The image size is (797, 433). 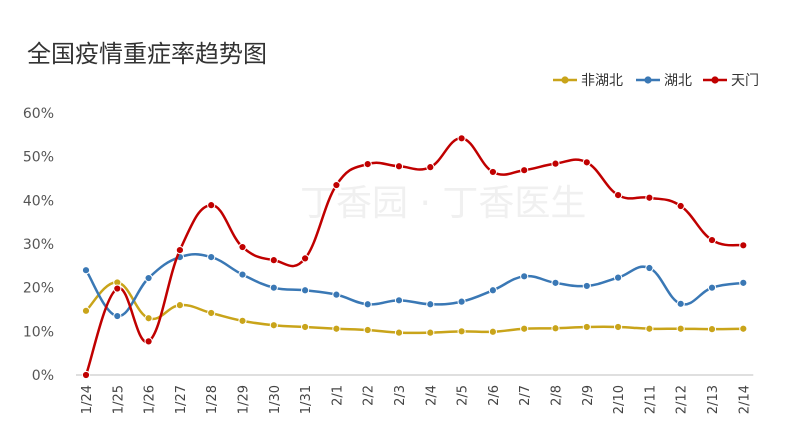 What do you see at coordinates (588, 395) in the screenshot?
I see `x-tick-label: 2/9` at bounding box center [588, 395].